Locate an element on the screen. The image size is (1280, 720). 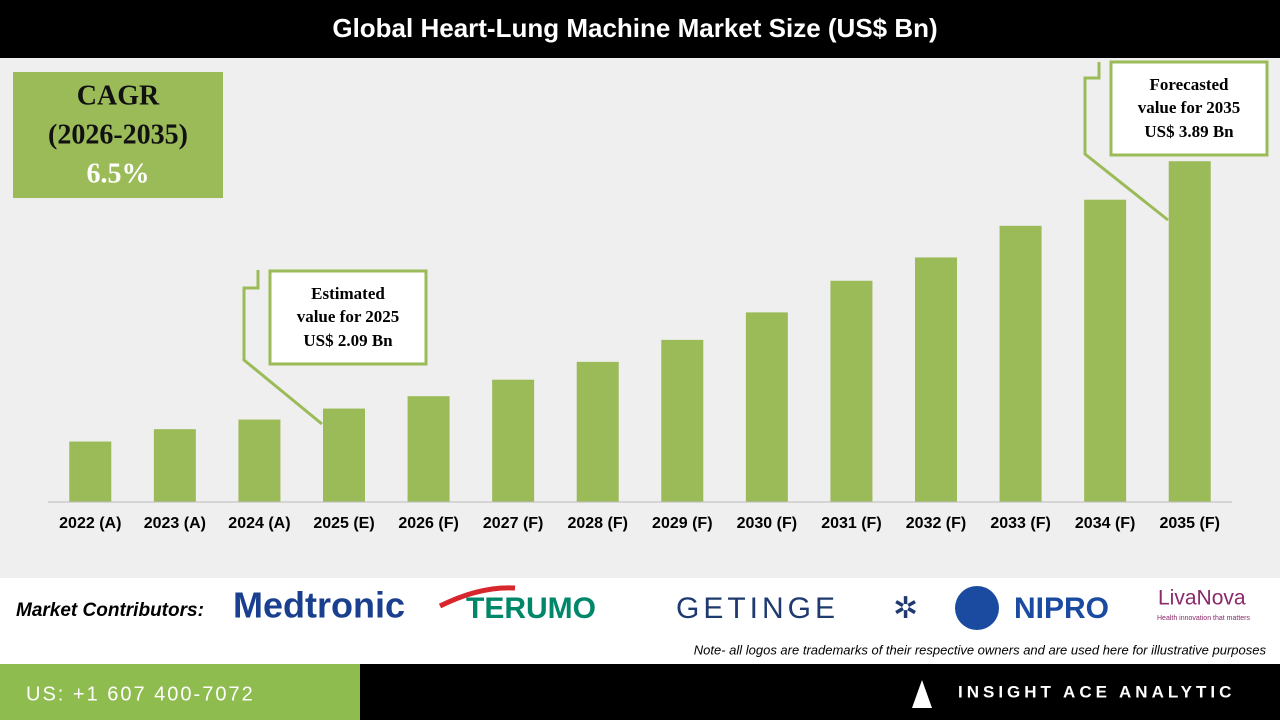
x-tick-label: 2026 (F) is located at coordinates (428, 523).